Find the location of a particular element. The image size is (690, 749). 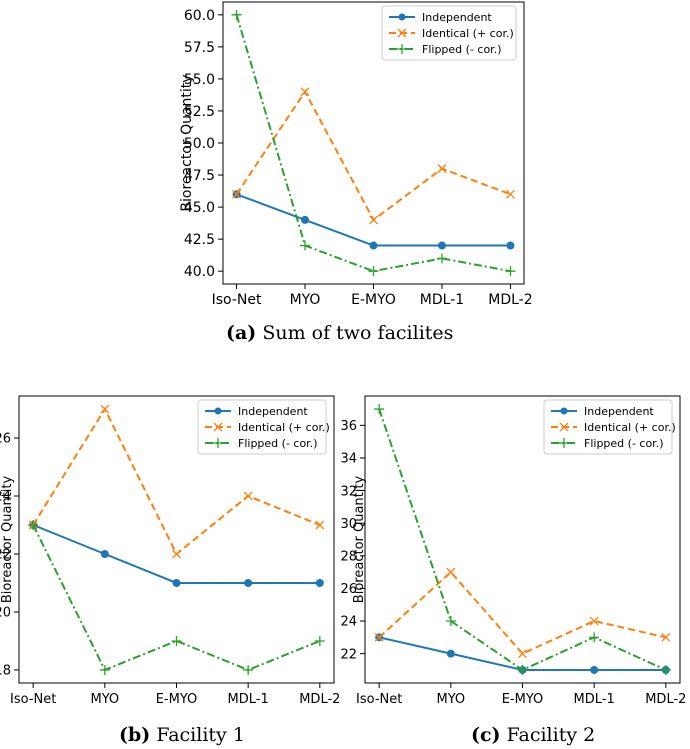

y-tick-label: 50.0 is located at coordinates (199, 144).